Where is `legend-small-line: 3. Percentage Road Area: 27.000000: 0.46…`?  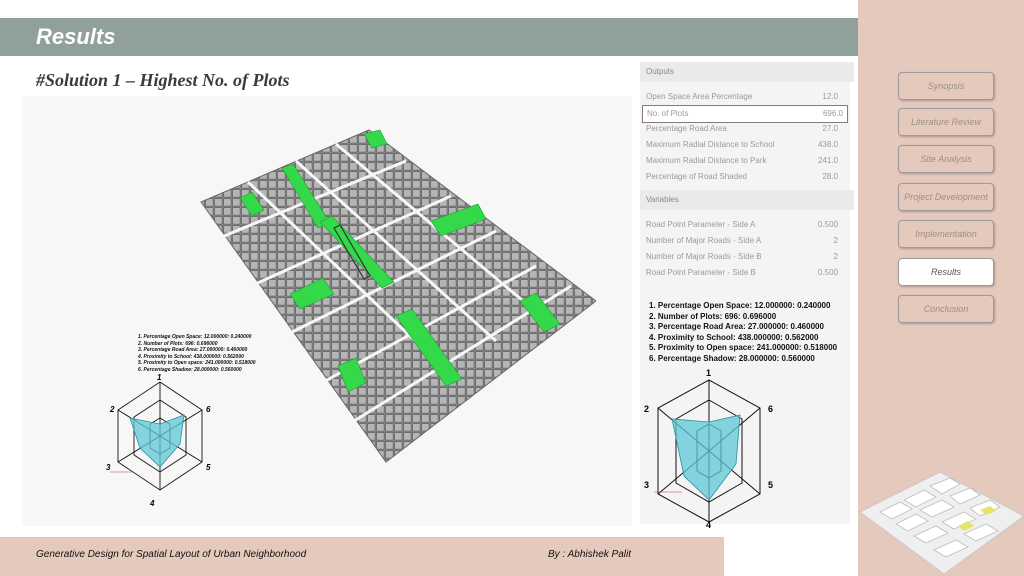 legend-small-line: 3. Percentage Road Area: 27.000000: 0.46… is located at coordinates (193, 350).